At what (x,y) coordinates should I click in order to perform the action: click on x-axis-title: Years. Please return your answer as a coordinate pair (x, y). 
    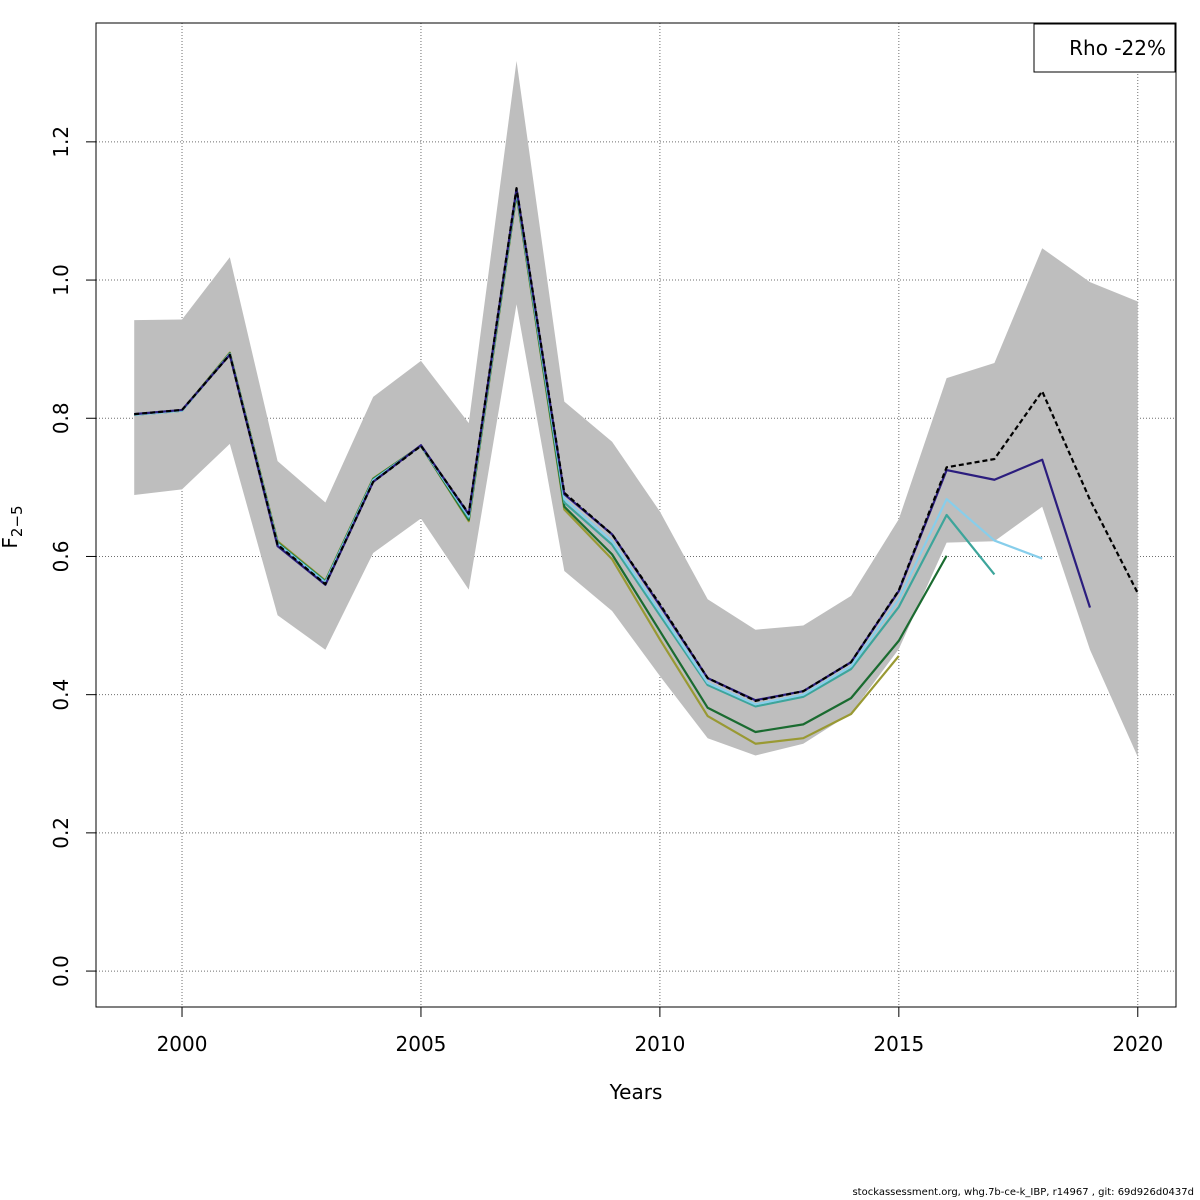
    Looking at the image, I should click on (636, 1092).